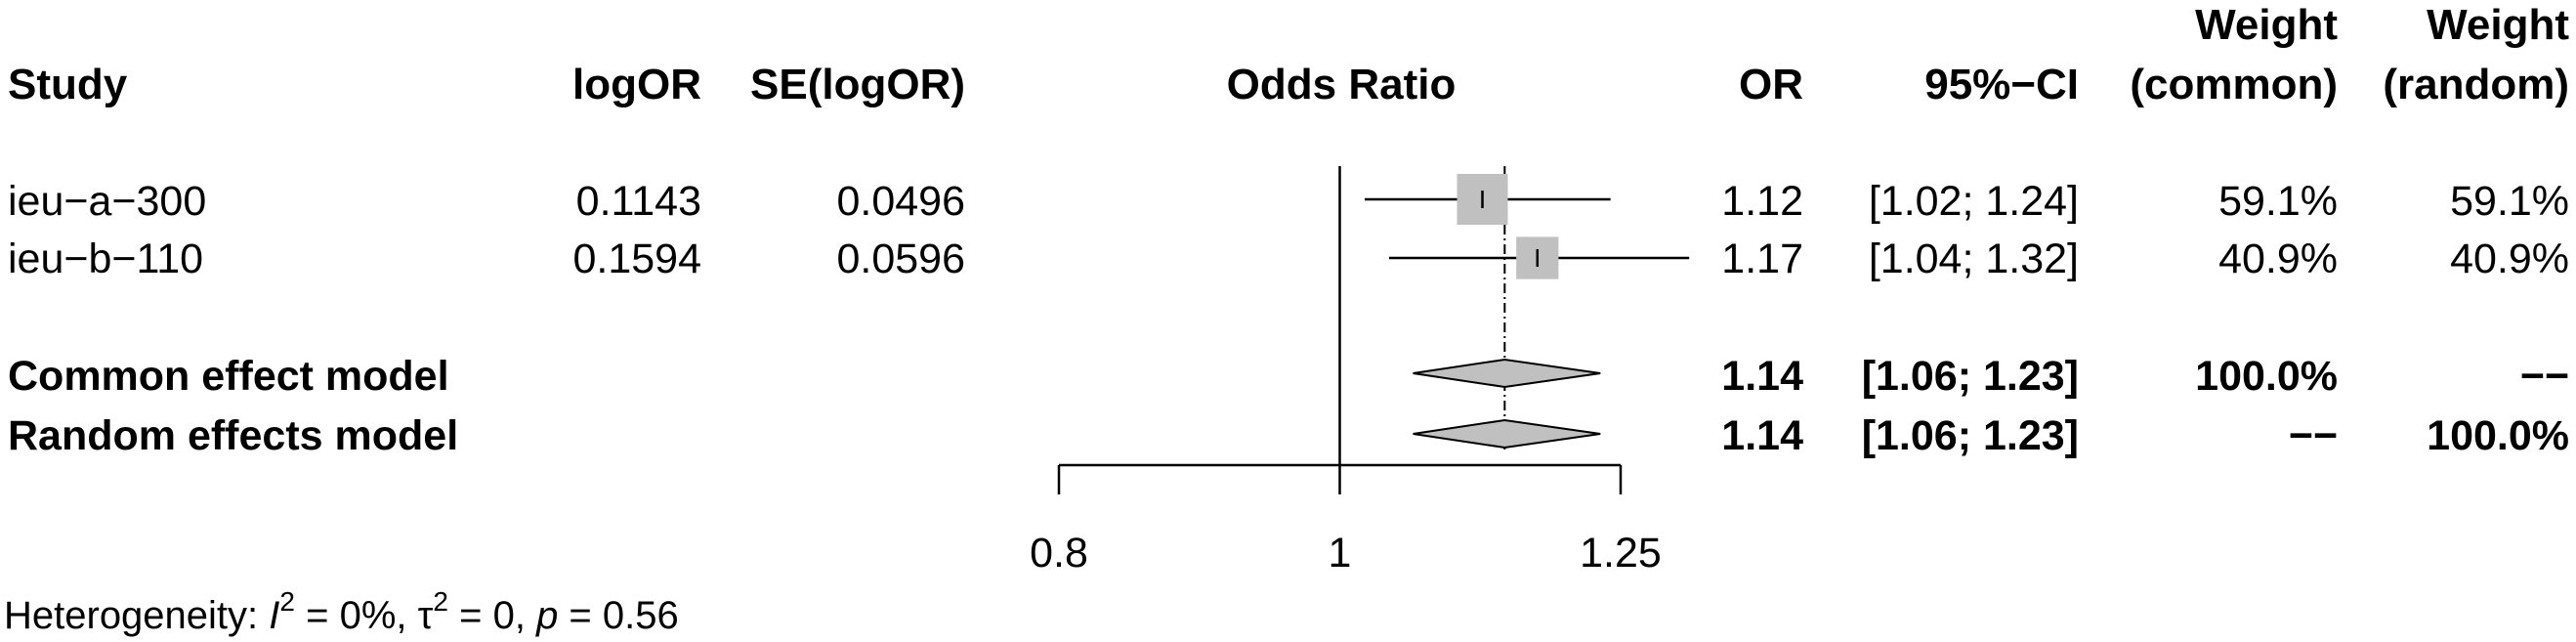 This screenshot has width=2576, height=642. What do you see at coordinates (228, 376) in the screenshot?
I see `model-name: Common effect model` at bounding box center [228, 376].